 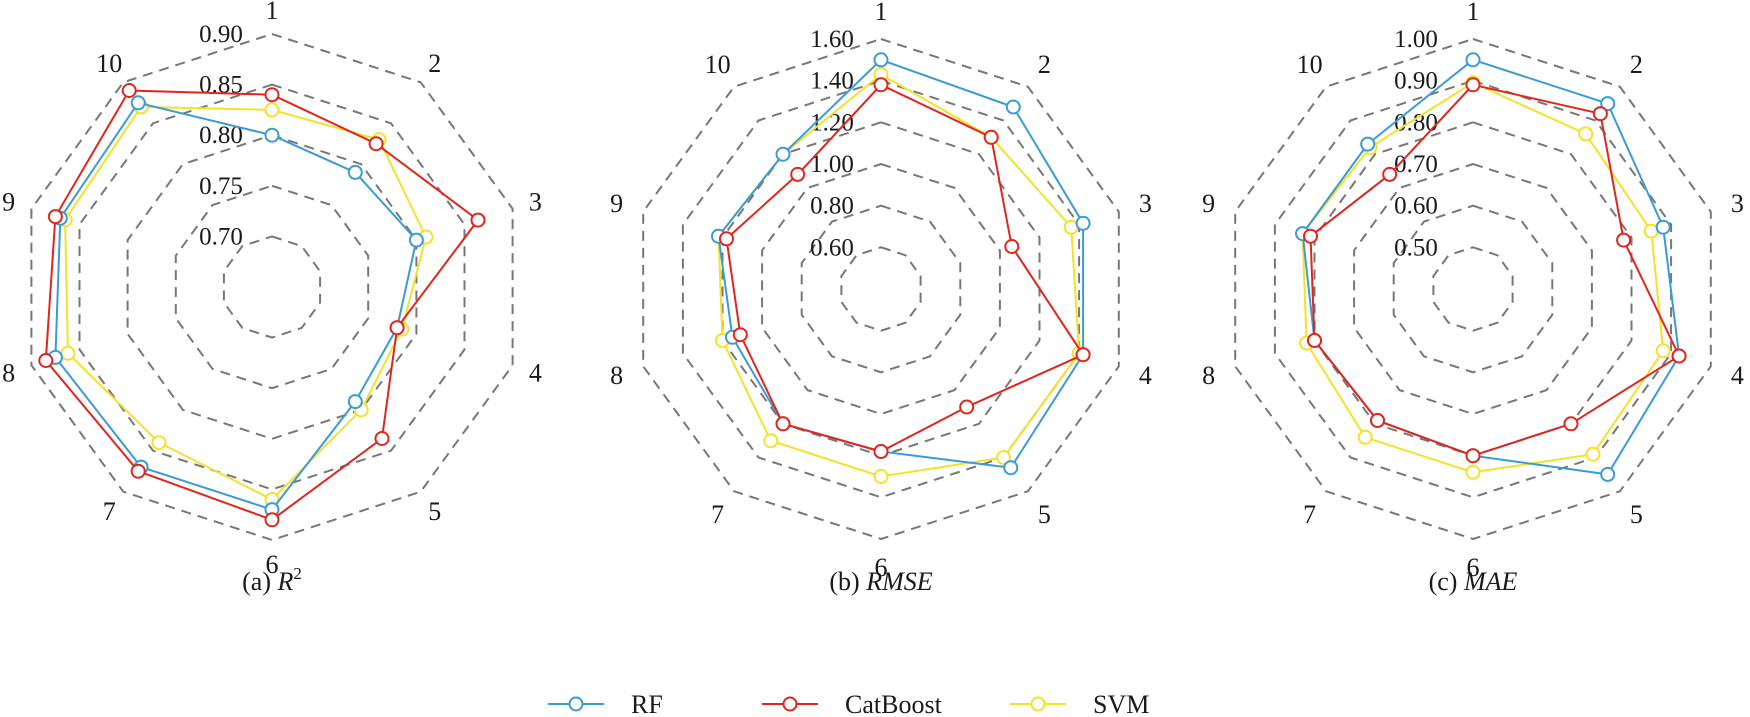 I want to click on grid-ring-0.60, so click(x=881, y=289).